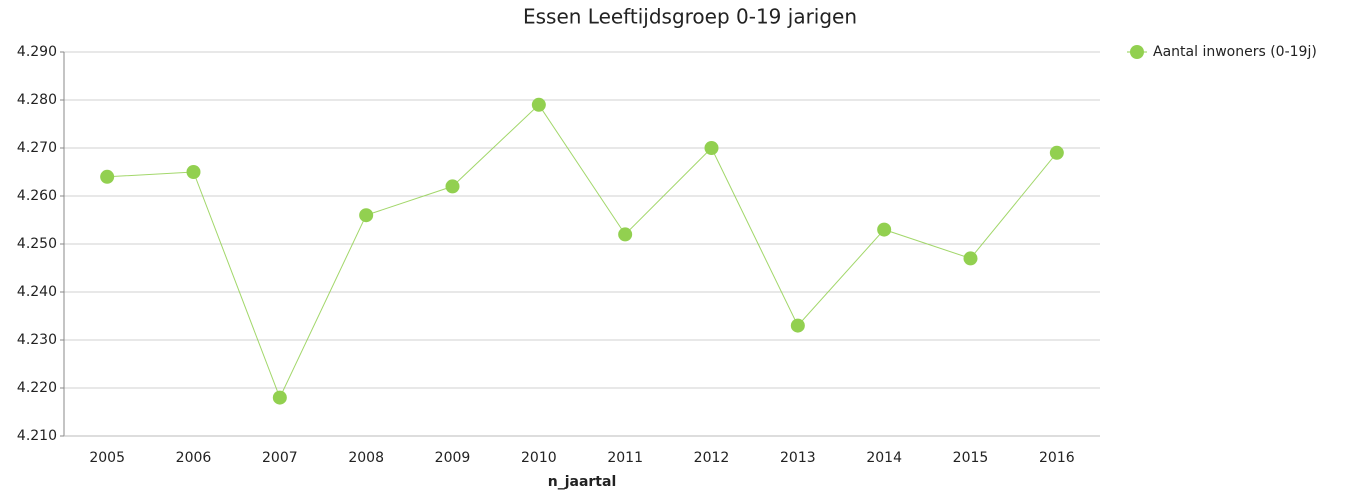 This screenshot has width=1352, height=492. I want to click on x-tick-label: 2006, so click(194, 458).